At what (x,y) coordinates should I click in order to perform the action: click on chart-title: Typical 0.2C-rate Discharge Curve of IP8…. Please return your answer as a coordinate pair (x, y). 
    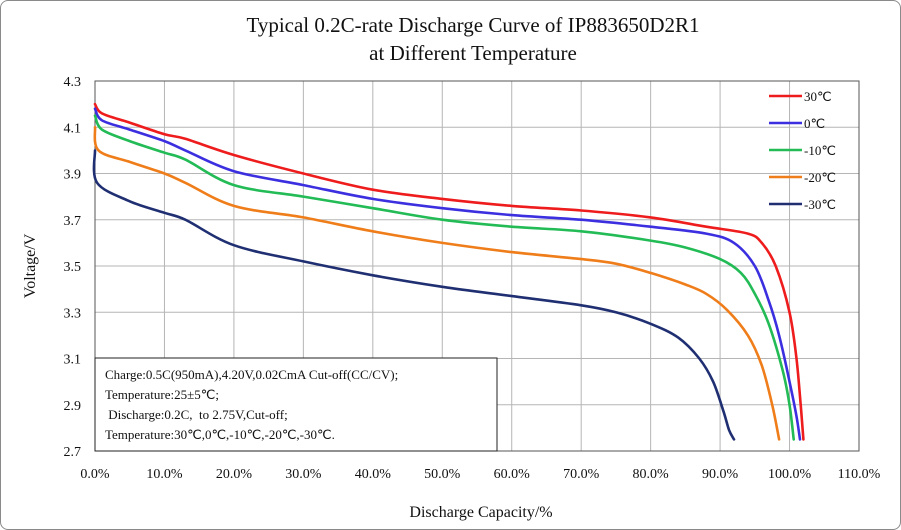
    Looking at the image, I should click on (472, 25).